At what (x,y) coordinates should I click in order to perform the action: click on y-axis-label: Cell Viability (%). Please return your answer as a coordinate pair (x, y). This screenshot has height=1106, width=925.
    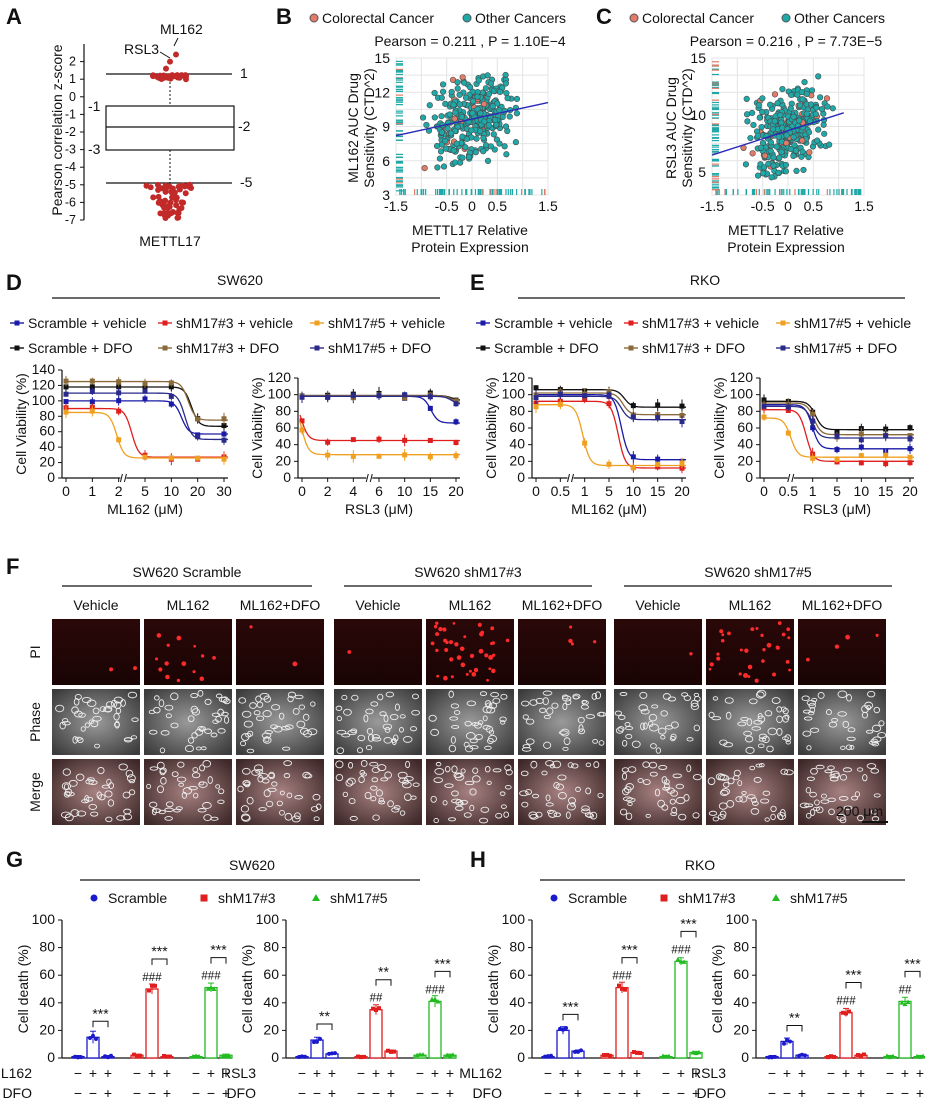
    Looking at the image, I should click on (491, 428).